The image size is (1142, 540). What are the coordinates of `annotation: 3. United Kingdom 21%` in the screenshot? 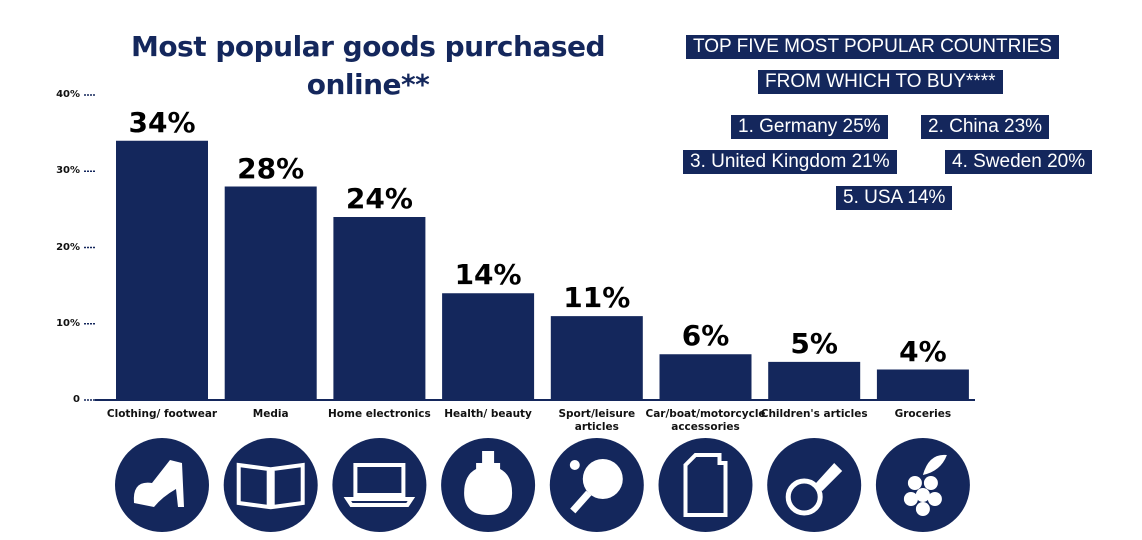 It's located at (790, 162).